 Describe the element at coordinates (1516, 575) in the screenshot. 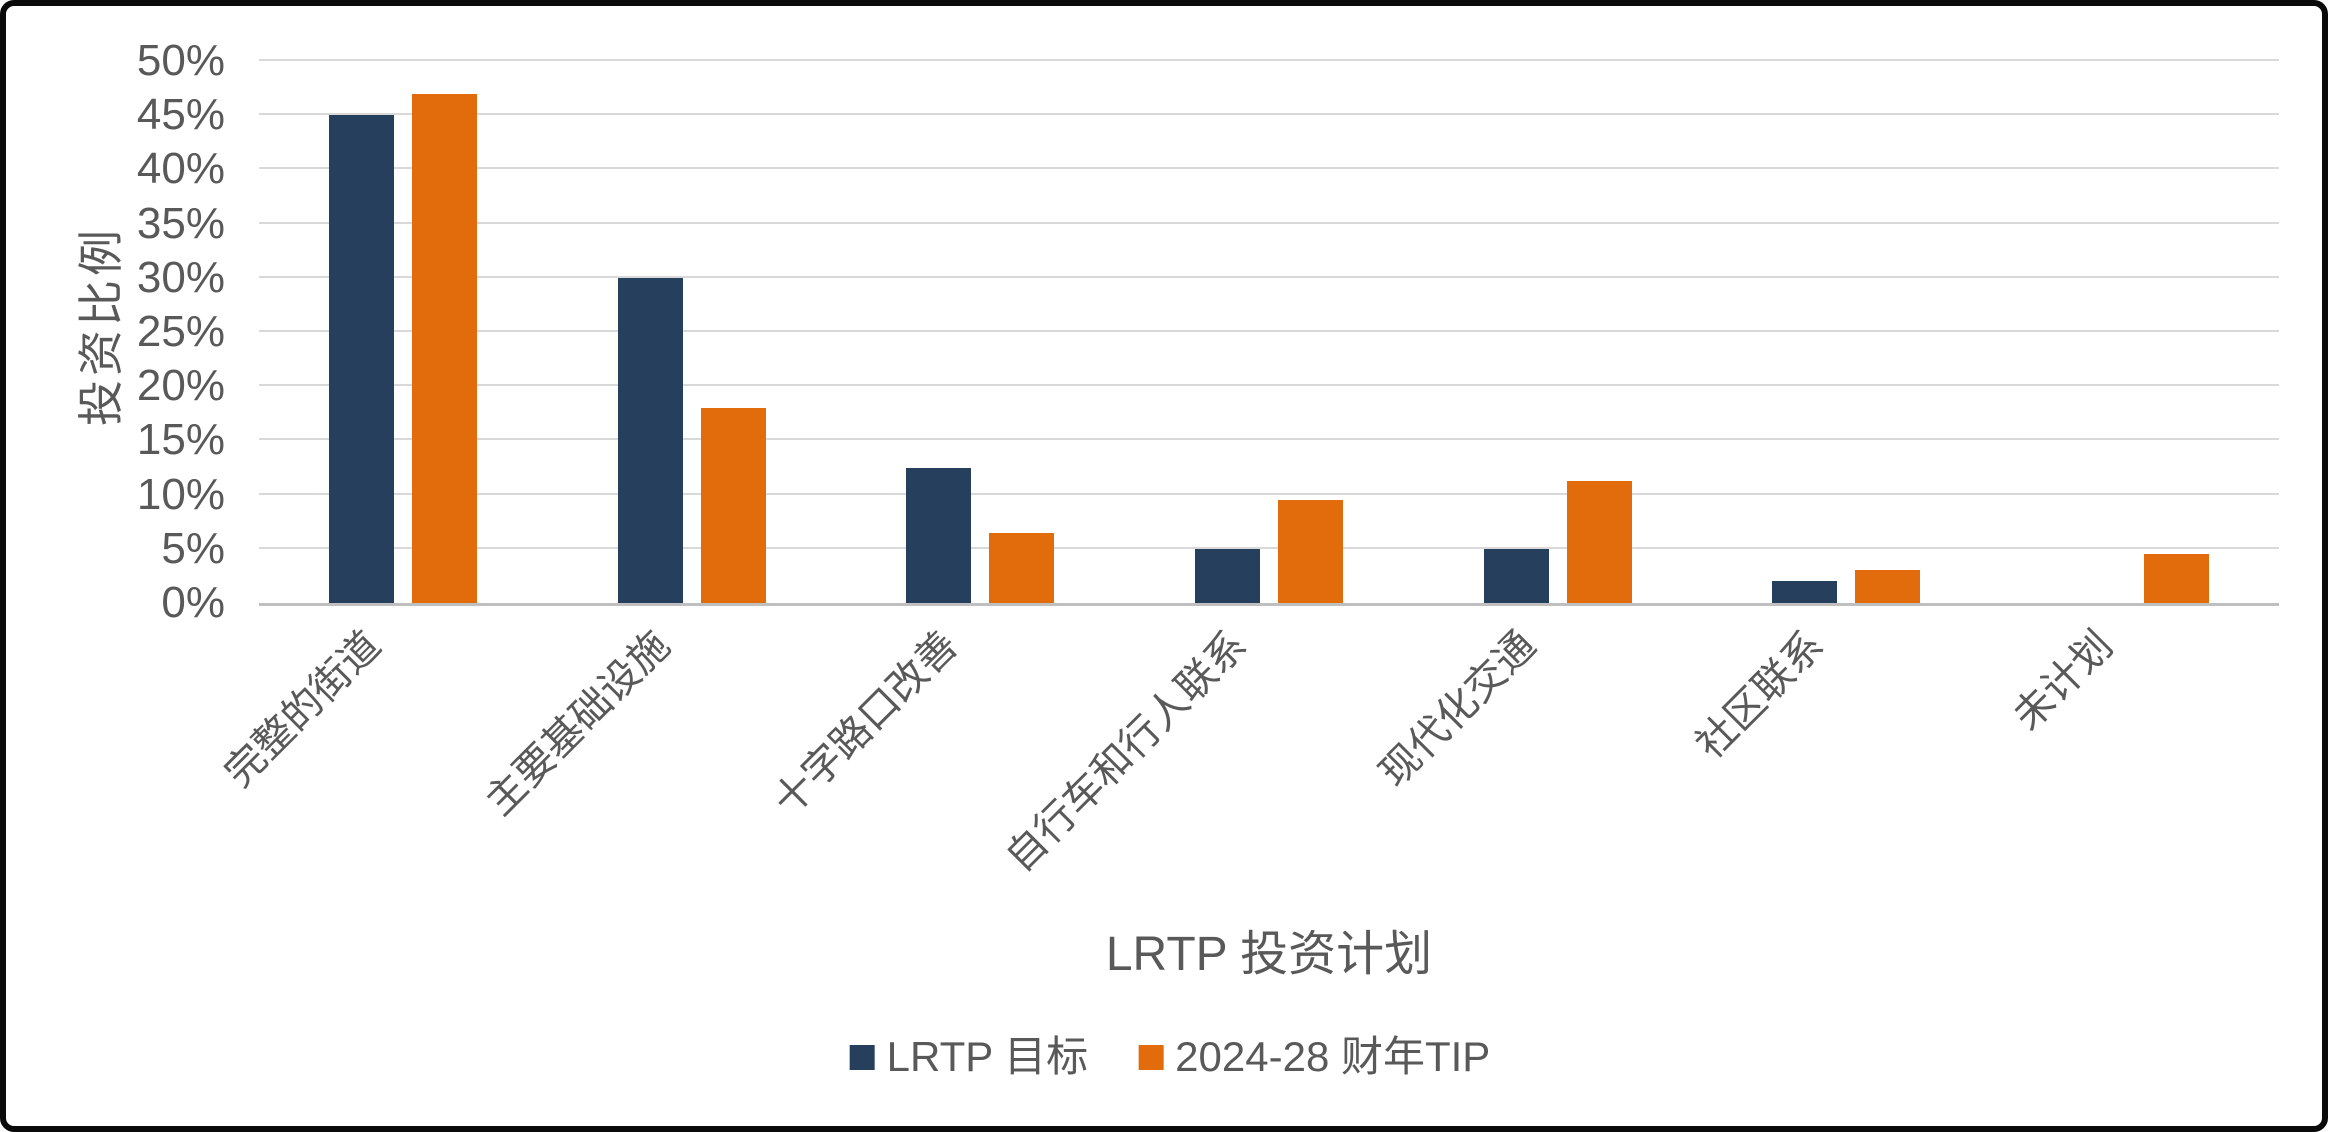

I see `bar-series1-cat5` at that location.